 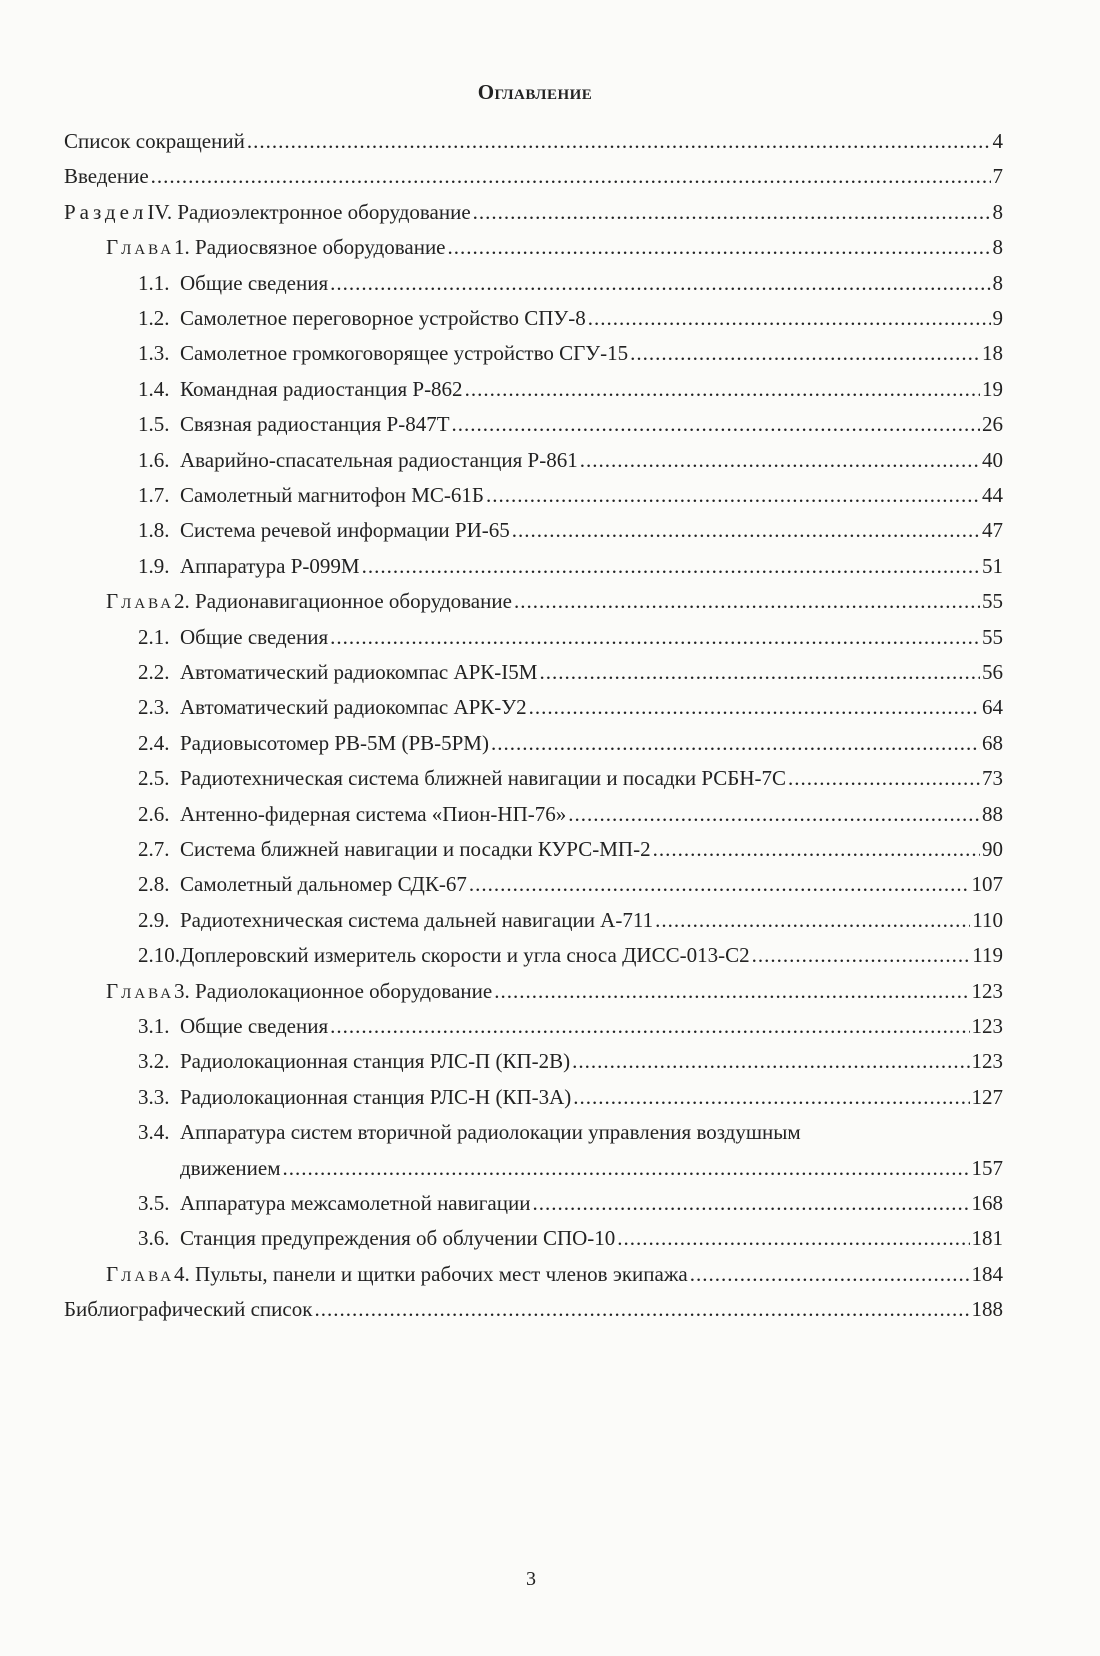 I want to click on entry-page: 40, so click(x=992, y=459).